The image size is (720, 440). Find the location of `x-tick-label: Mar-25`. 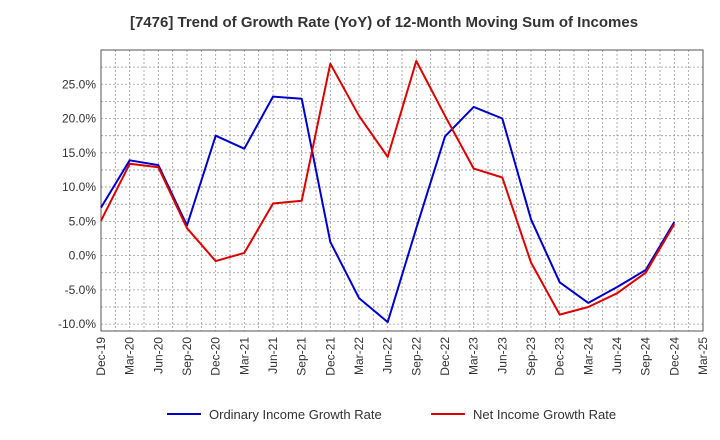

x-tick-label: Mar-25 is located at coordinates (703, 356).